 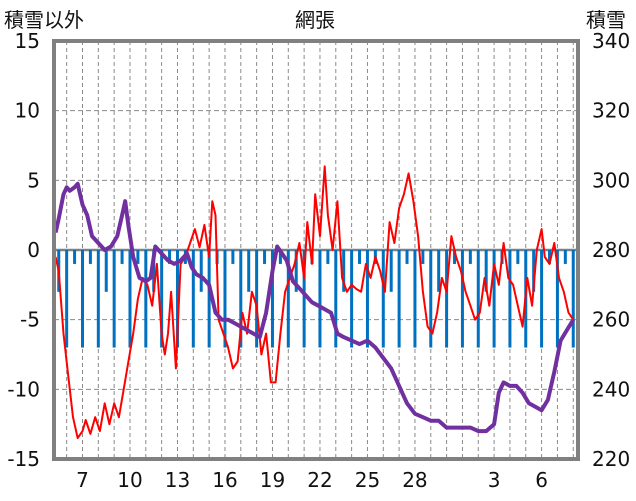 I want to click on chart-title: 網張, so click(x=315, y=20).